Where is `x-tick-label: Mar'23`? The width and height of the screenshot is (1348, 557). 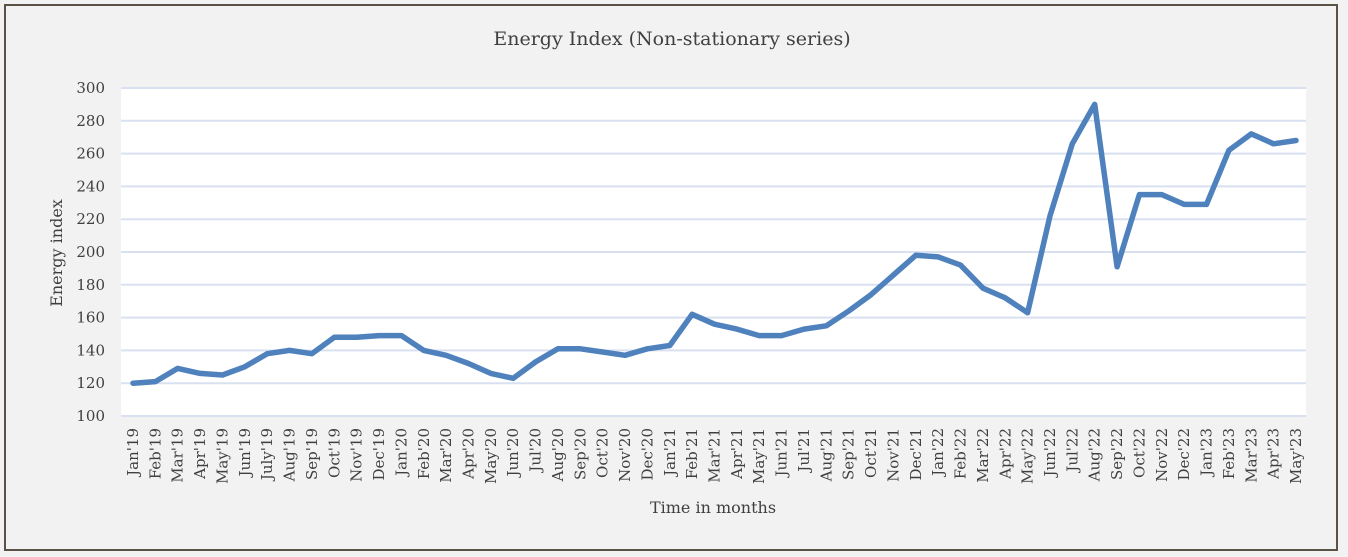 x-tick-label: Mar'23 is located at coordinates (1251, 455).